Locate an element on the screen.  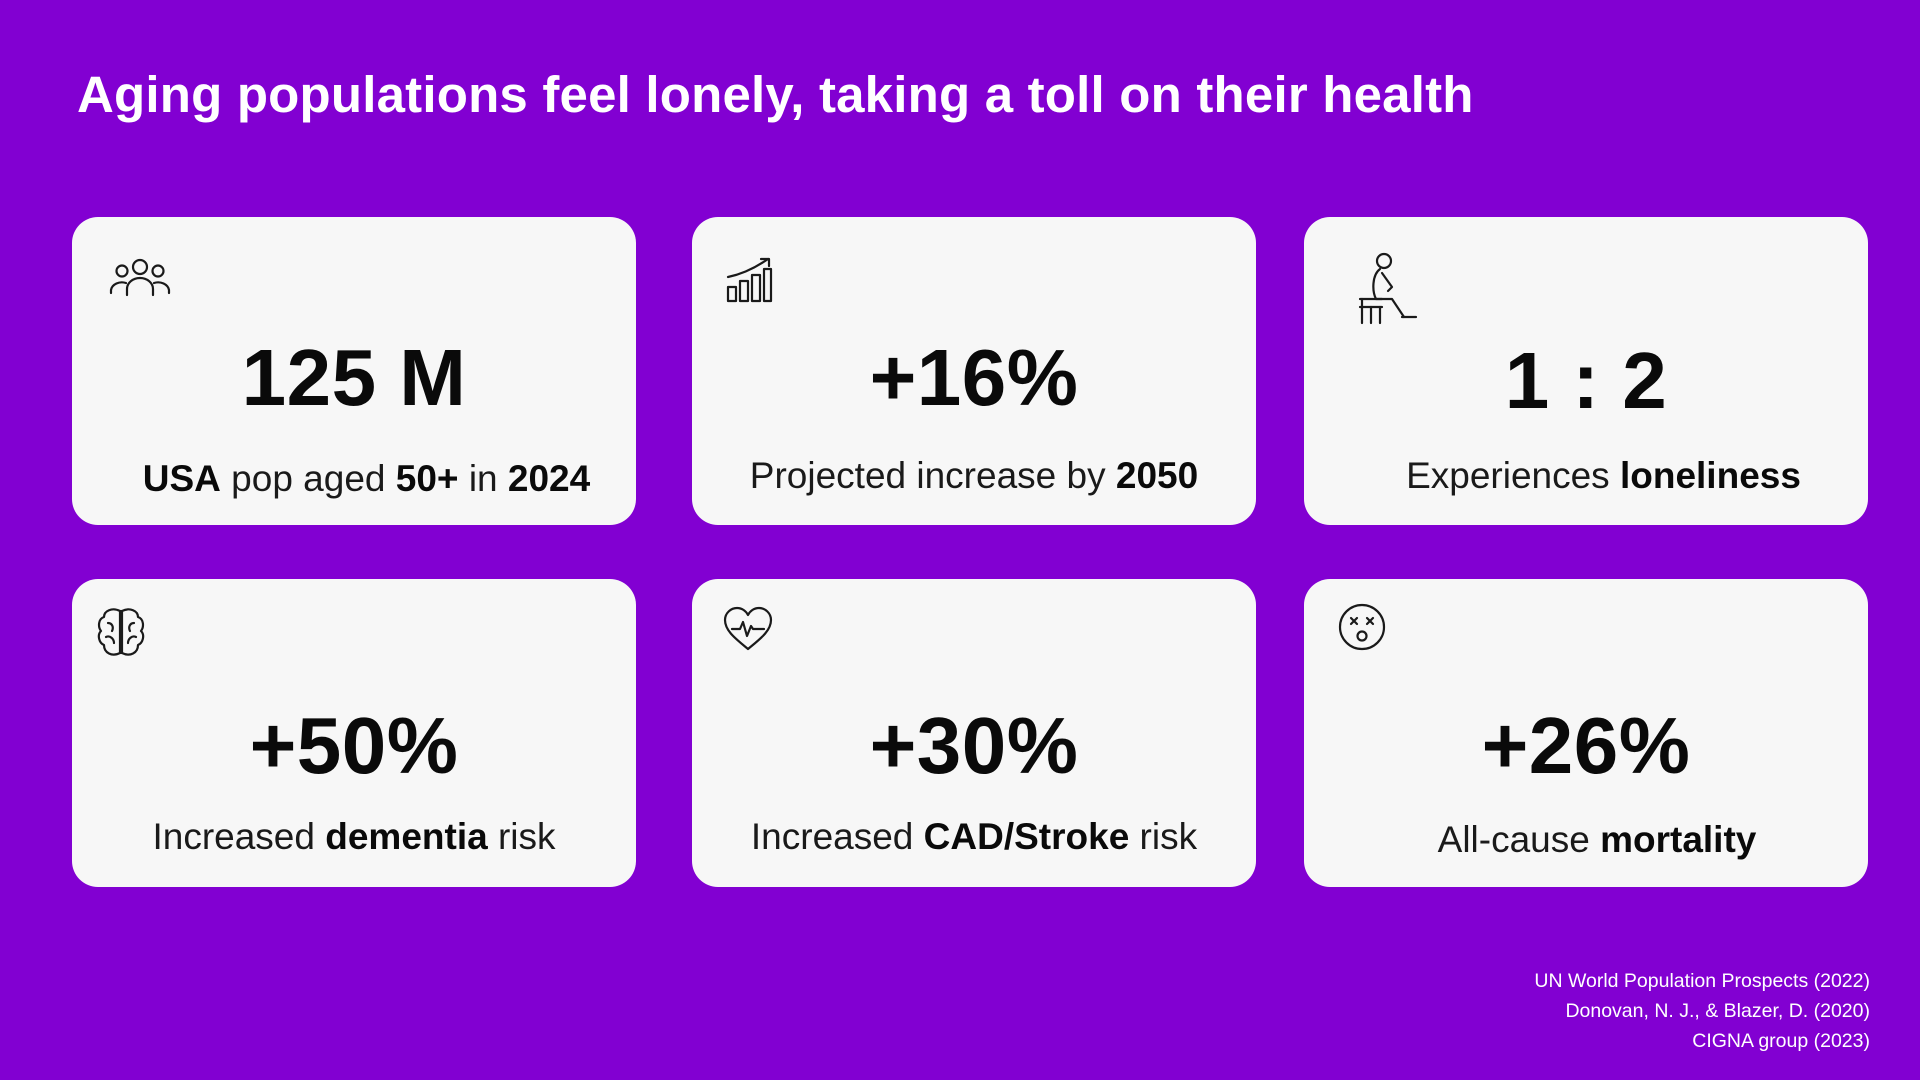
stat-value: +26% is located at coordinates (1586, 745).